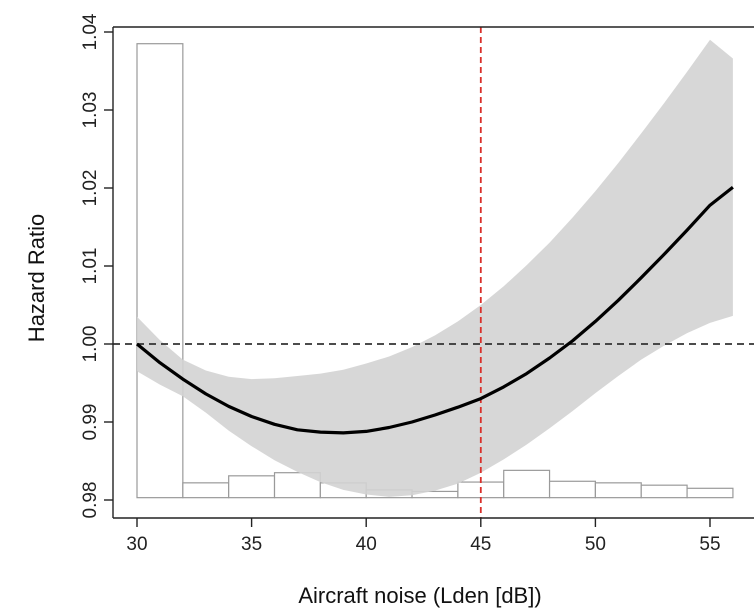 This screenshot has width=754, height=615. I want to click on x-tick-label: 35, so click(251, 544).